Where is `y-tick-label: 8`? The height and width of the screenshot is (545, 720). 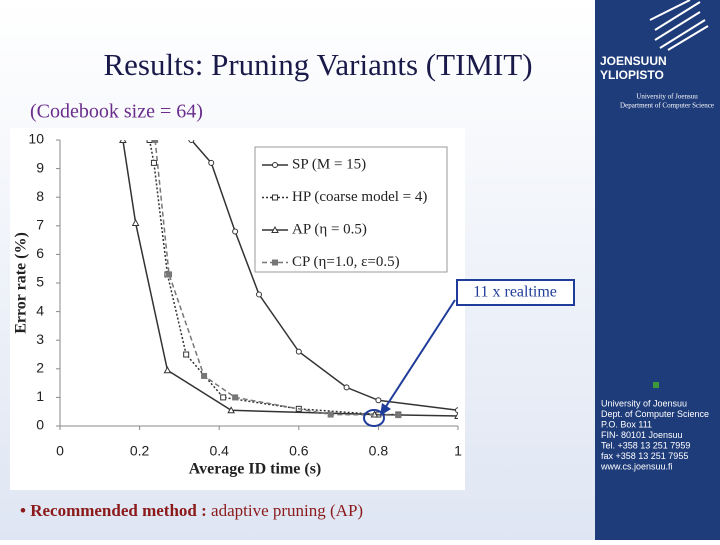 y-tick-label: 8 is located at coordinates (40, 196).